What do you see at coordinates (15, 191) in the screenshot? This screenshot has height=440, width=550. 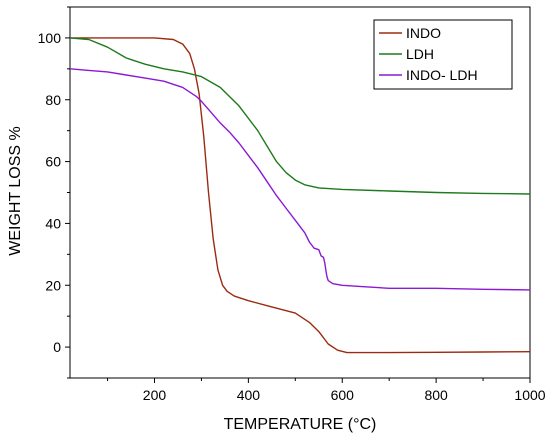 I see `y-axis-title: WEIGHT LOSS %` at bounding box center [15, 191].